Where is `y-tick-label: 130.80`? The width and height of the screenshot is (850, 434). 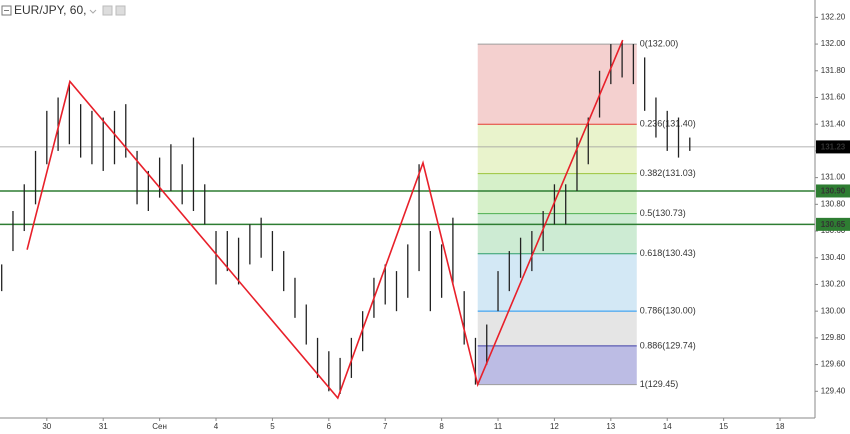 y-tick-label: 130.80 is located at coordinates (833, 203).